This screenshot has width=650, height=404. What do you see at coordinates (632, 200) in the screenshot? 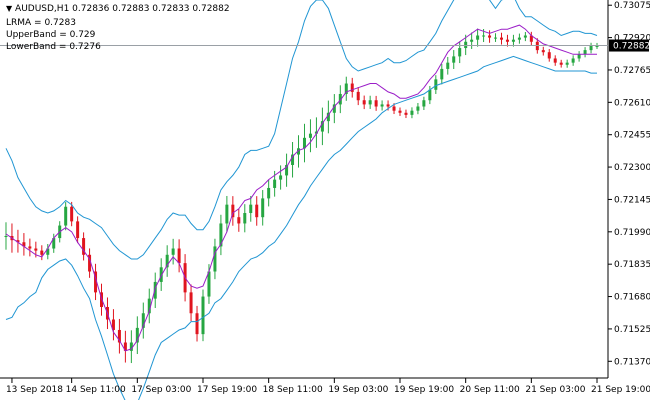
I see `price-tick-label: 0.72145` at bounding box center [632, 200].